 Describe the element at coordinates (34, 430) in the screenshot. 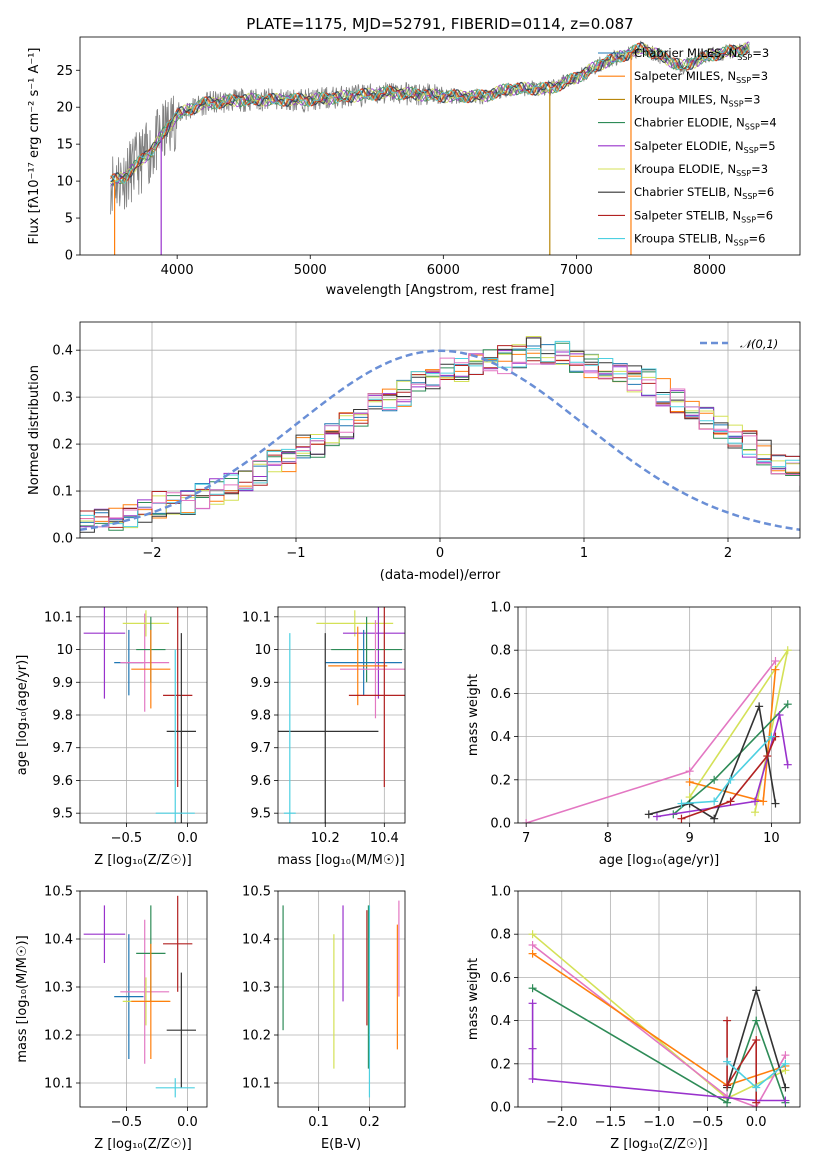

I see `residuals-ylabel: Normed distribution` at that location.